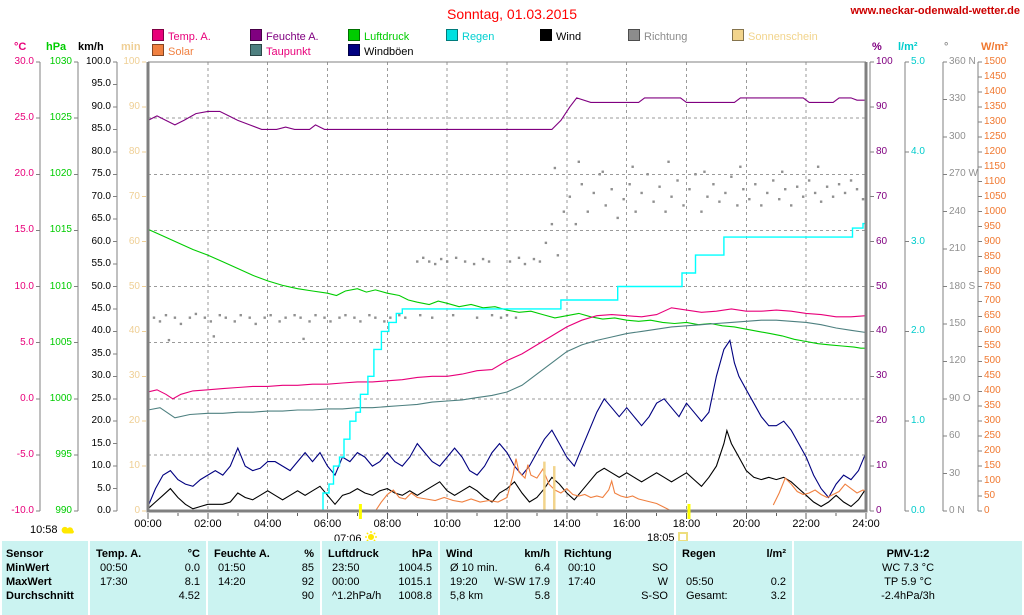 The image size is (1024, 615). I want to click on axis-tick-label-hpa: 1015, so click(60, 230).